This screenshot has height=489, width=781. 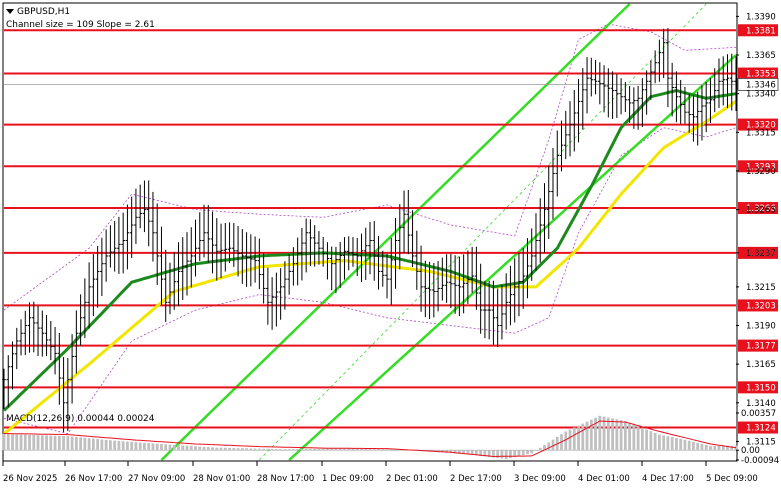 I want to click on level-label: 1.3353, so click(x=761, y=75).